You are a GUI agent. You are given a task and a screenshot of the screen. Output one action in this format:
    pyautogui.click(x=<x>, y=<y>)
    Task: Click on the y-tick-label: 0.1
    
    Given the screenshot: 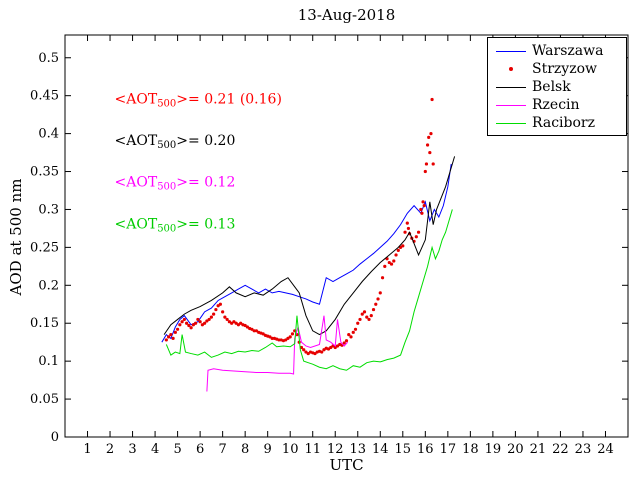 What is the action you would take?
    pyautogui.click(x=48, y=361)
    